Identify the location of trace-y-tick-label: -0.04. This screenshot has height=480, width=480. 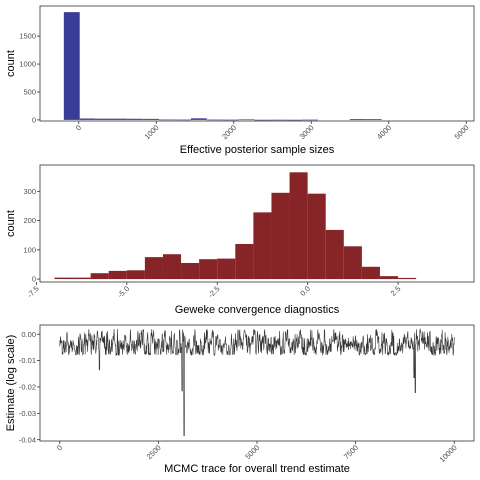
(27, 439).